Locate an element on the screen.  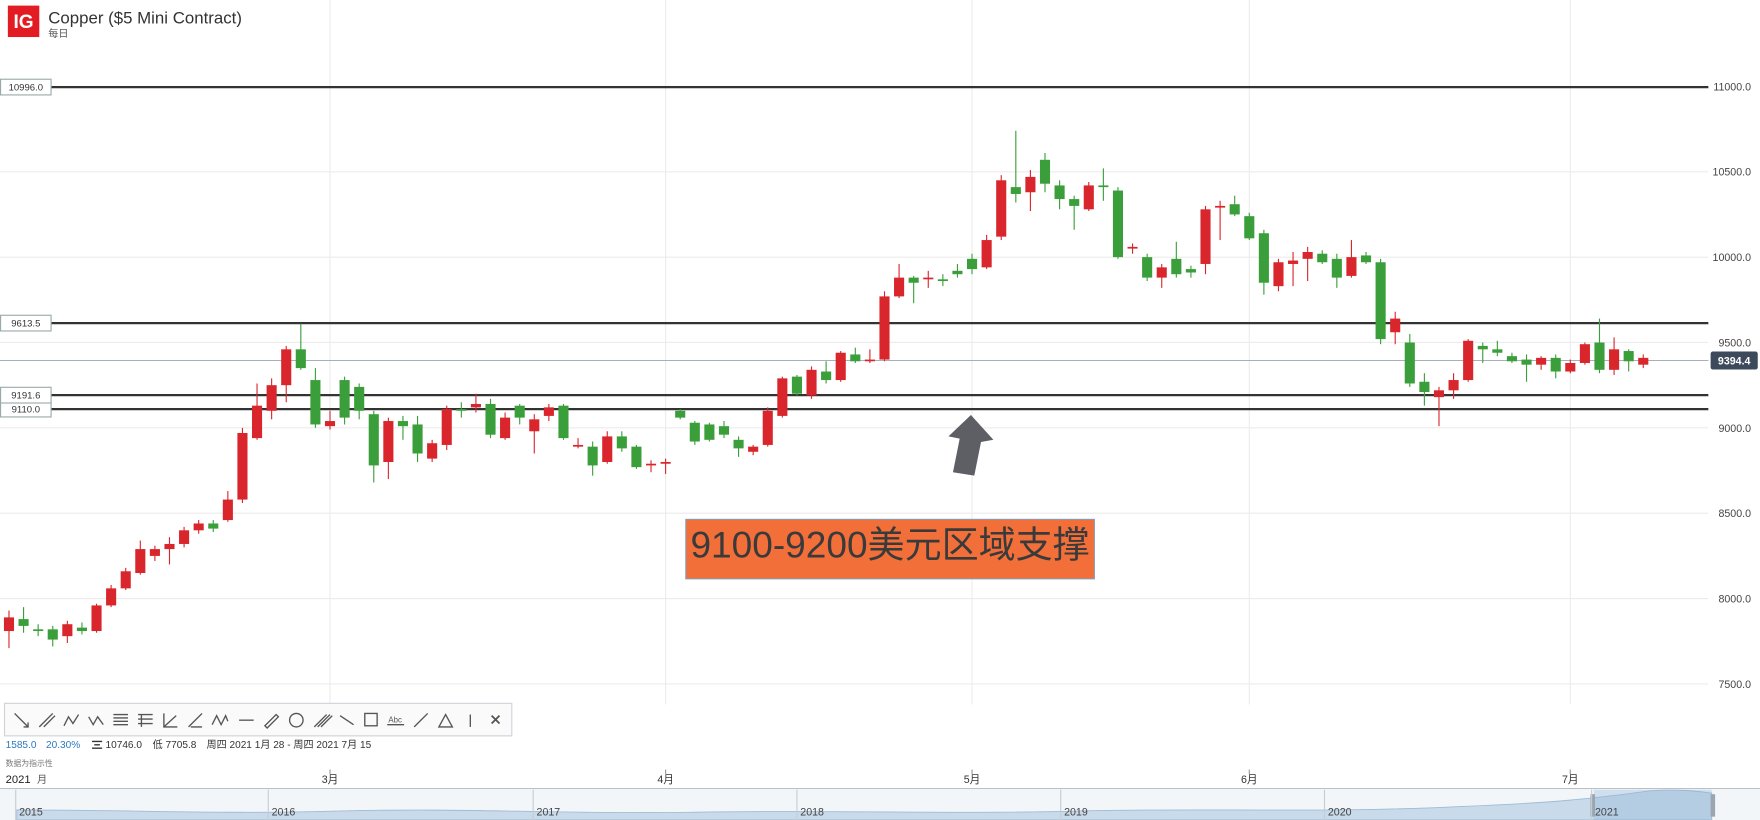
level-label: 9613.5 is located at coordinates (25, 323).